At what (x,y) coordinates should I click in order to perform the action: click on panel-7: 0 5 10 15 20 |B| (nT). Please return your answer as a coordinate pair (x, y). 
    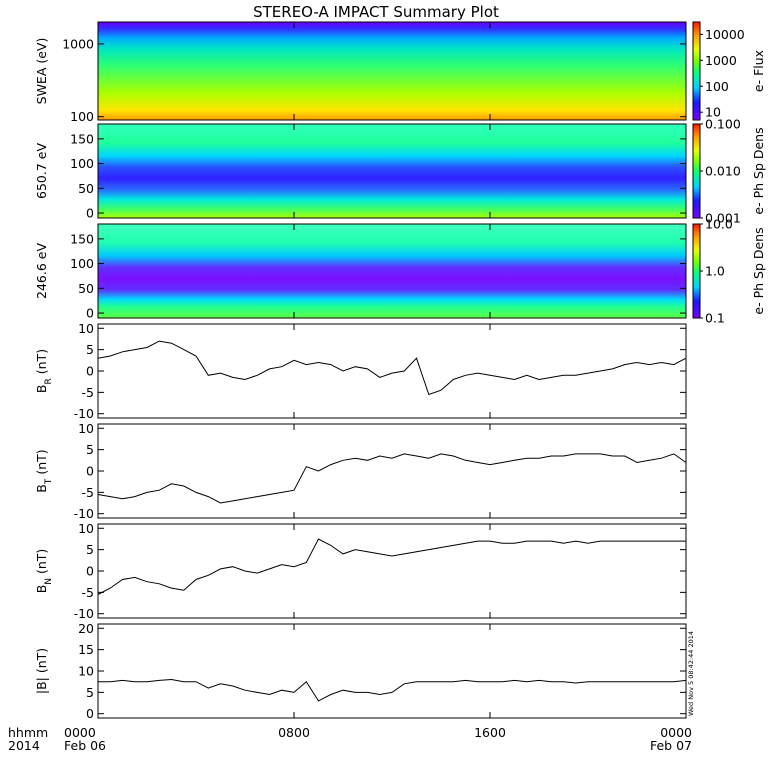
    Looking at the image, I should click on (360, 671).